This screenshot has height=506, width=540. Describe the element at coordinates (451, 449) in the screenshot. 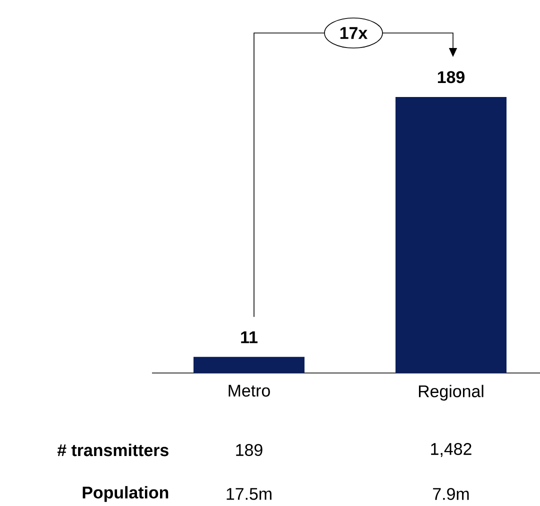

I see `text: 1,482` at that location.